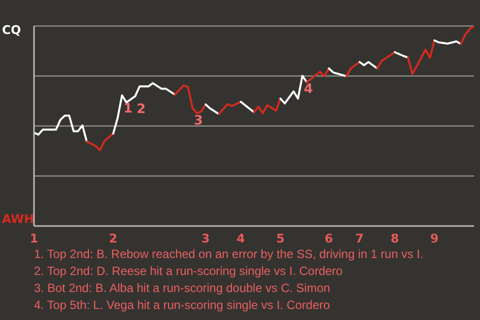 This screenshot has width=480, height=320. I want to click on text: 4. Top 5th: L. Vega hit a run-scoring single vs I. Cordero, so click(182, 305).